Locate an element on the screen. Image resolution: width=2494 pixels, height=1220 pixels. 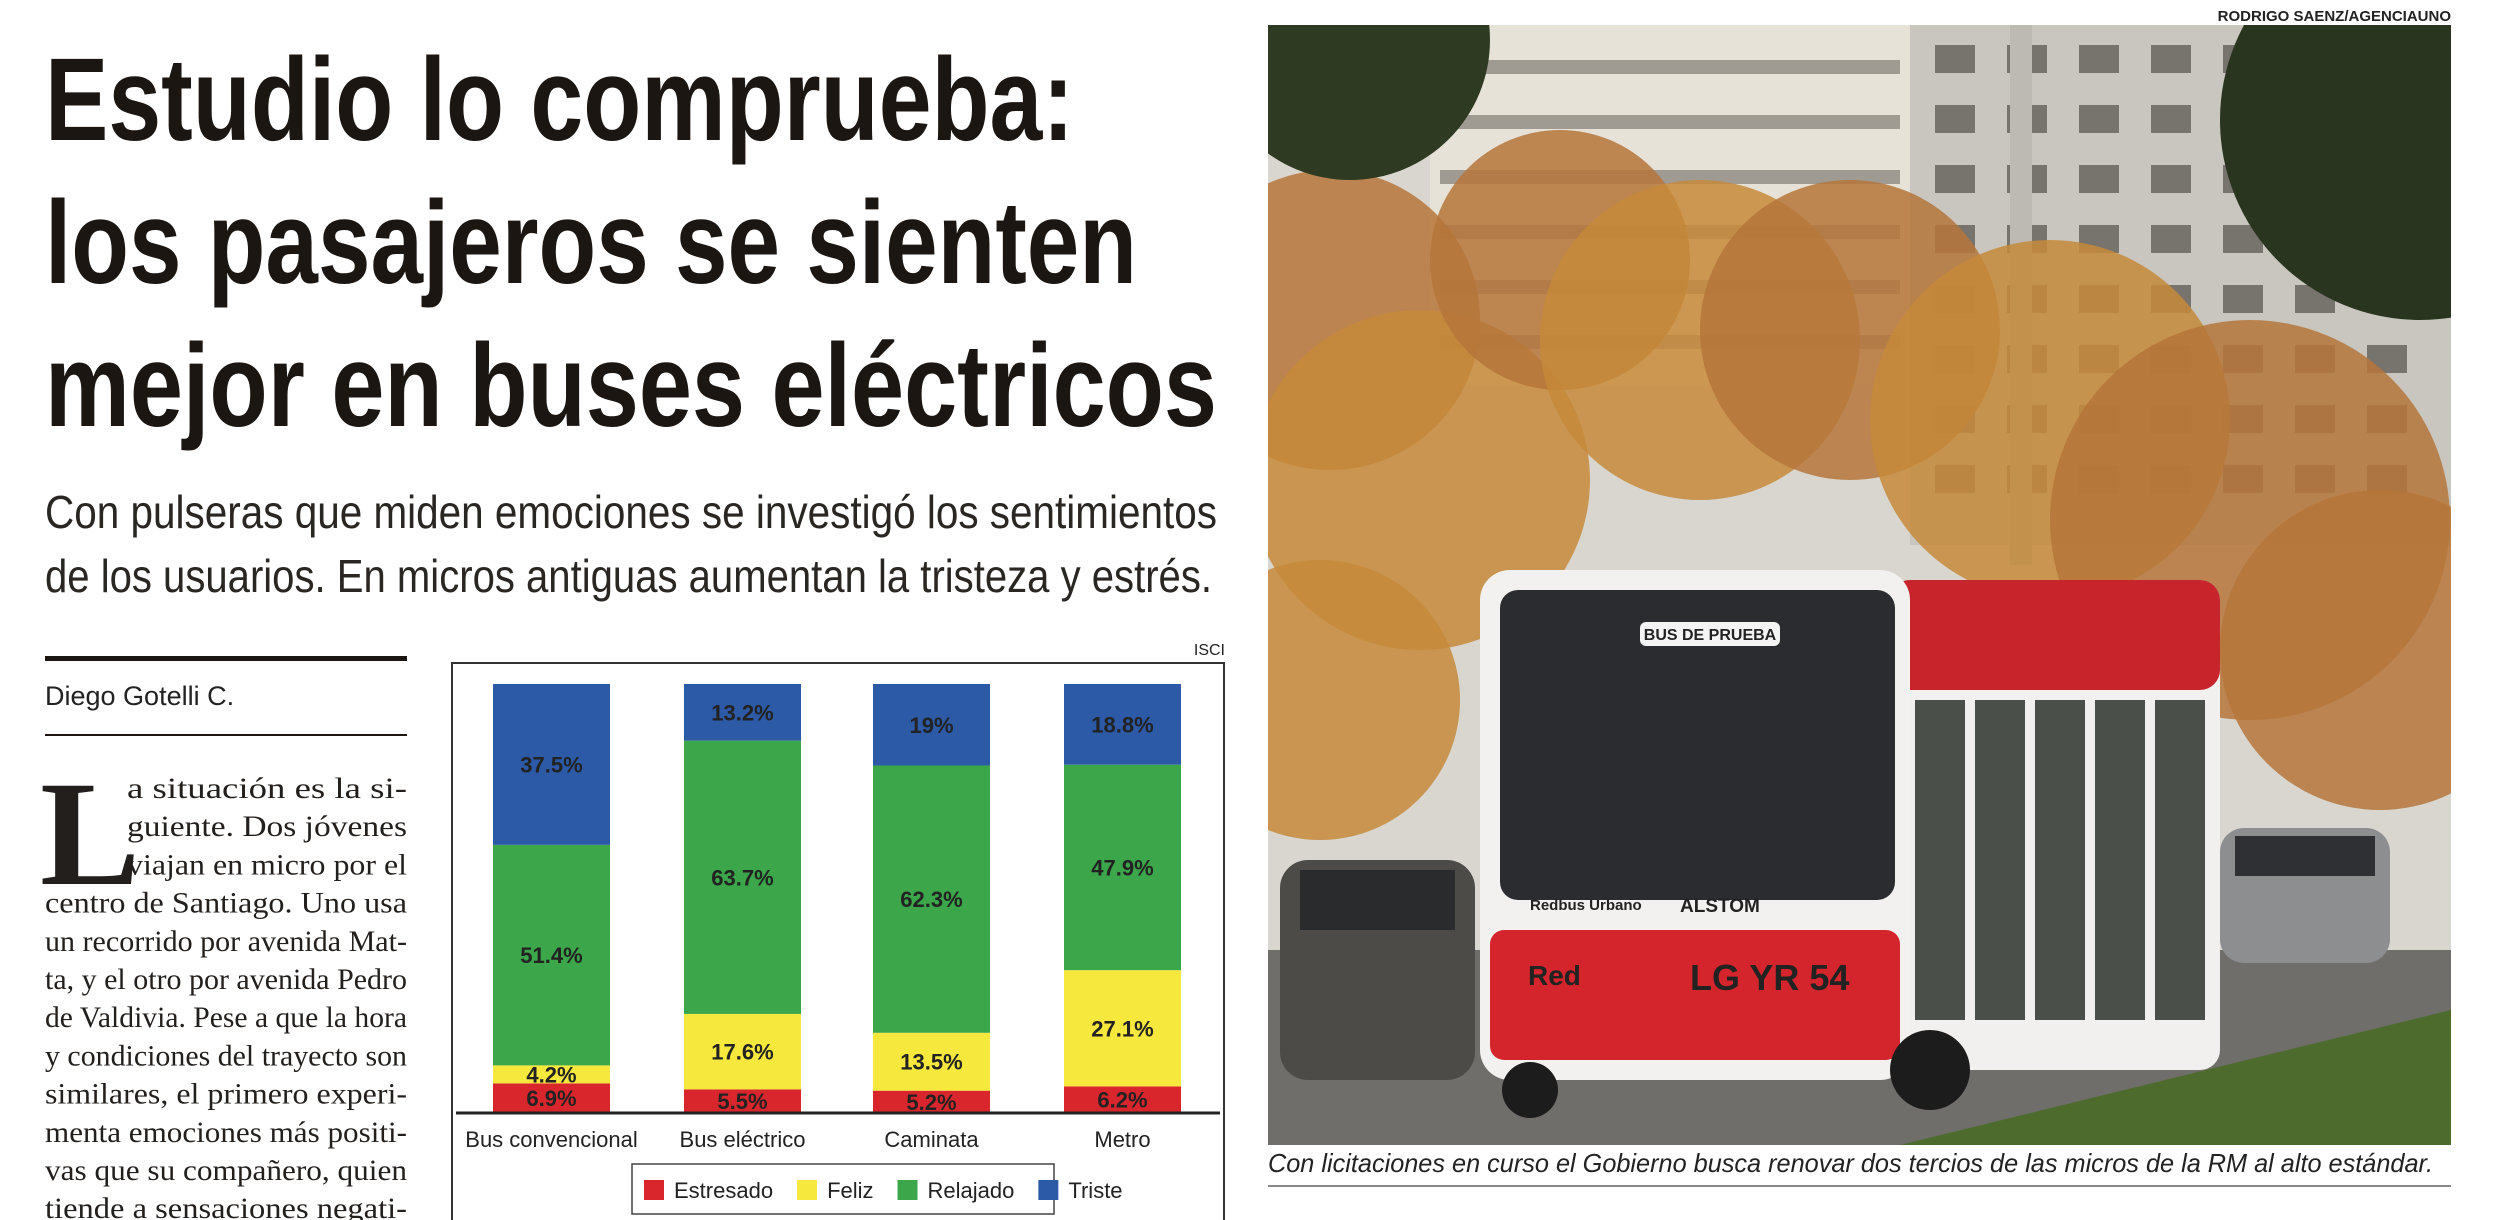
route-sign is located at coordinates (1710, 634).